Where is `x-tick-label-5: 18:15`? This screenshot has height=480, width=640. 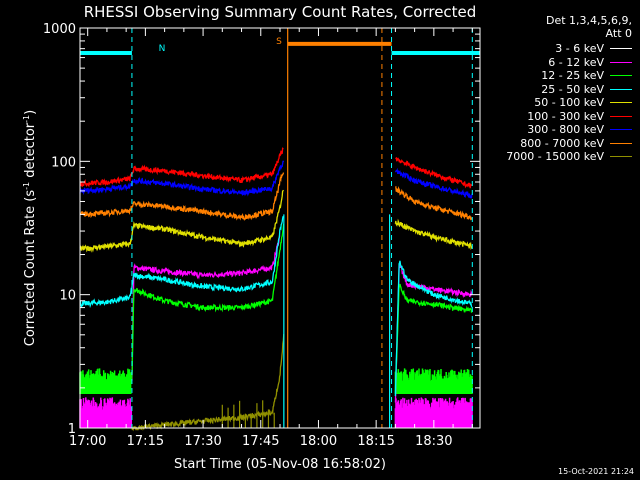
x-tick-label-5: 18:15 is located at coordinates (375, 441).